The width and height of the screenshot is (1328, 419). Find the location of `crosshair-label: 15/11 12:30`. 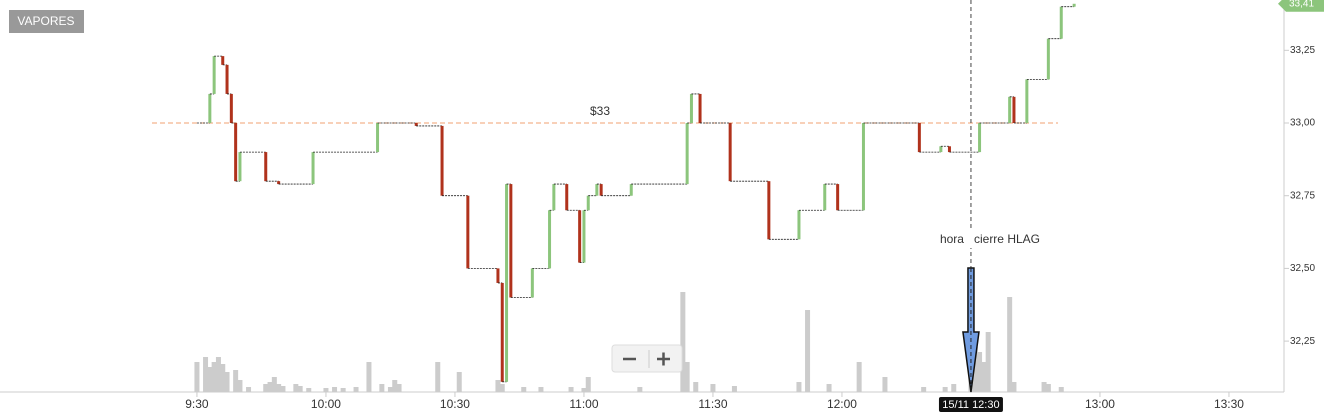

crosshair-label: 15/11 12:30 is located at coordinates (970, 405).